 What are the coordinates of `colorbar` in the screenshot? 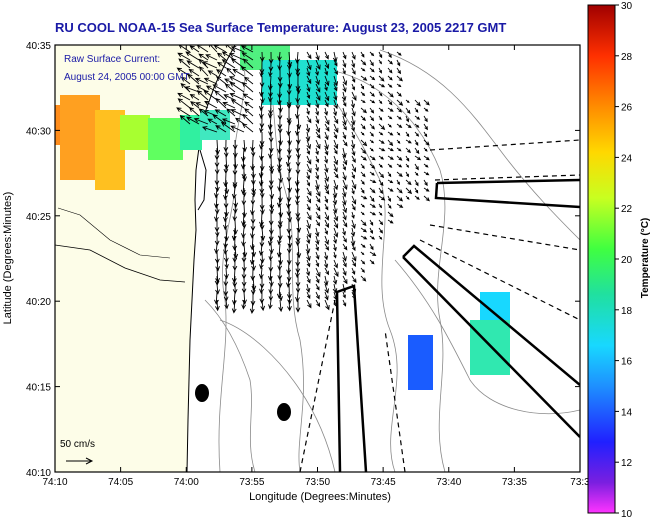 It's located at (601, 259).